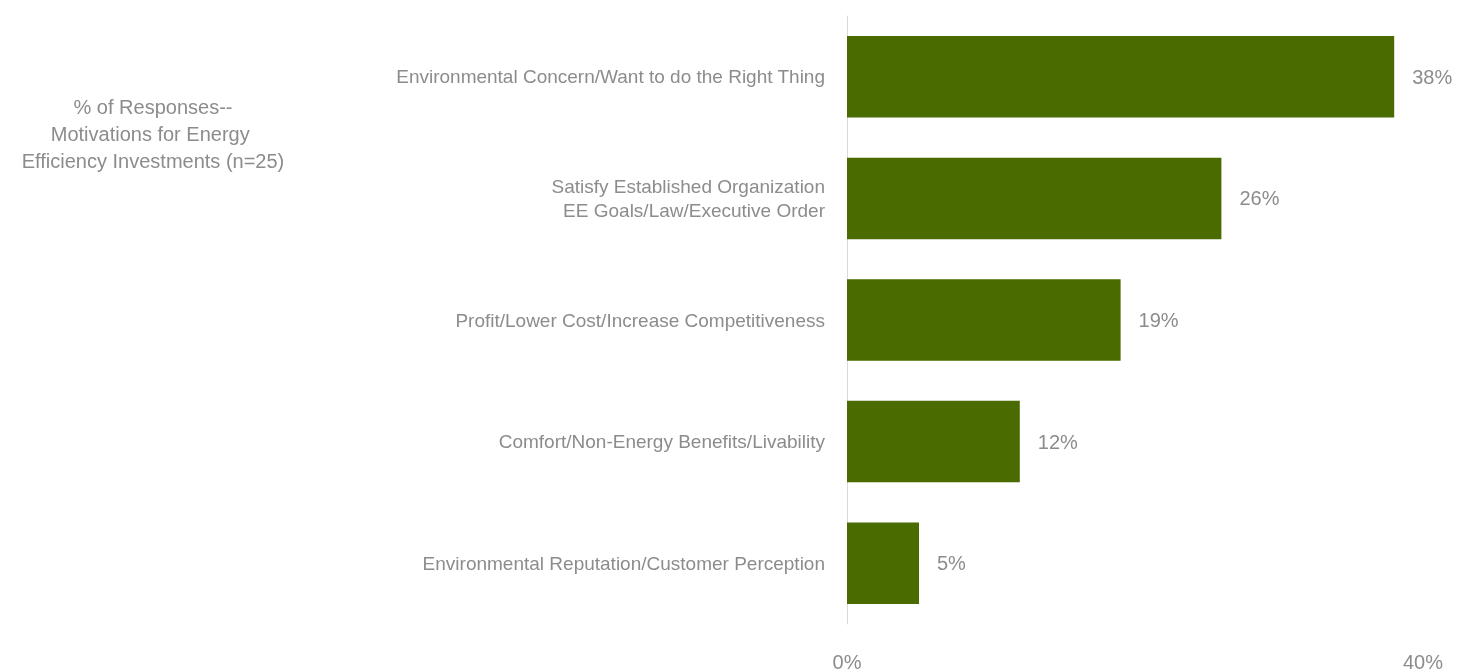  What do you see at coordinates (1058, 441) in the screenshot?
I see `data-label: 12%` at bounding box center [1058, 441].